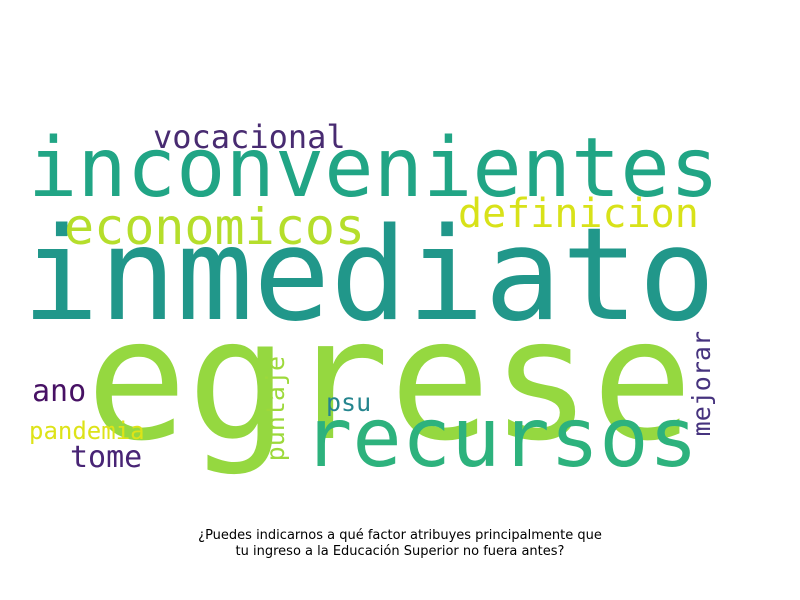 The height and width of the screenshot is (600, 800). What do you see at coordinates (500, 438) in the screenshot?
I see `word-recursos: recursos` at bounding box center [500, 438].